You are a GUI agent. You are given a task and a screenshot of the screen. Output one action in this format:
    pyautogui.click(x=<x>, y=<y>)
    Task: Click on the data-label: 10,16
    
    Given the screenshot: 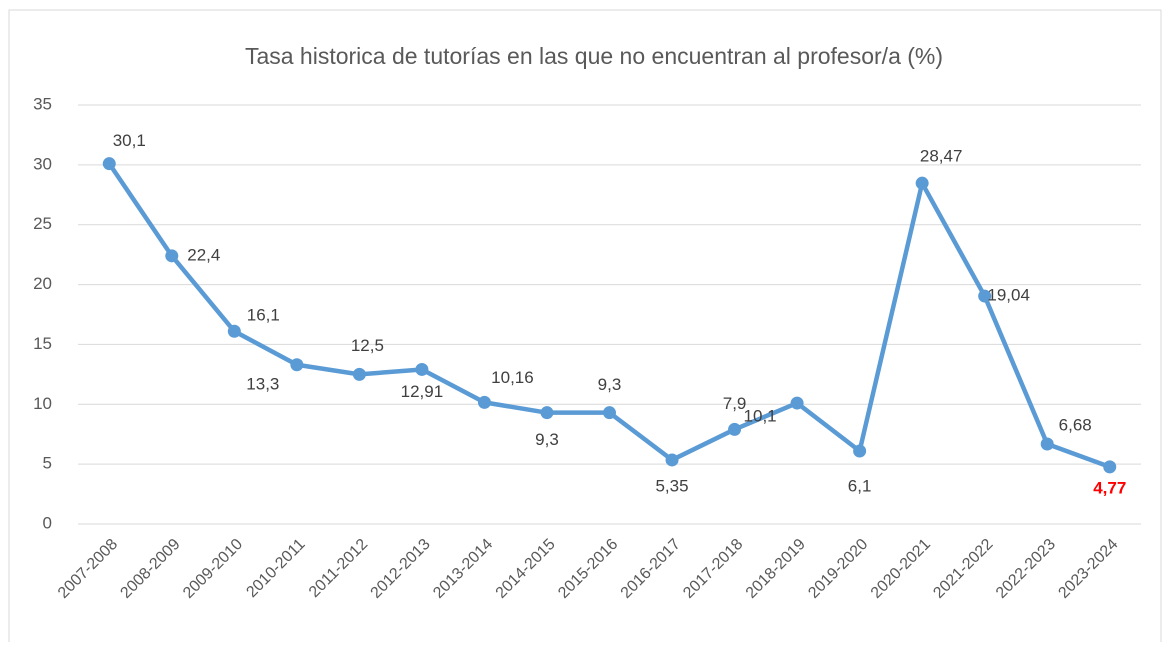 What is the action you would take?
    pyautogui.click(x=512, y=377)
    